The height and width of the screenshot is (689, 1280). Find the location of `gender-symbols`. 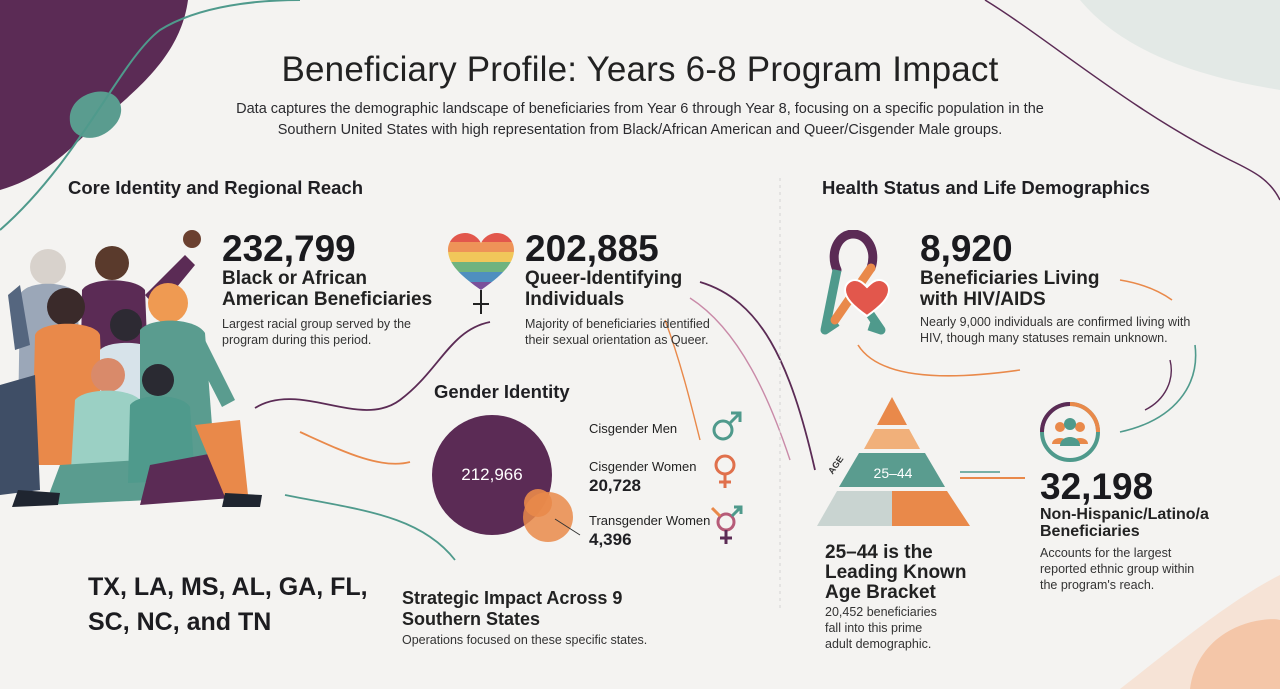

gender-symbols is located at coordinates (726, 477).